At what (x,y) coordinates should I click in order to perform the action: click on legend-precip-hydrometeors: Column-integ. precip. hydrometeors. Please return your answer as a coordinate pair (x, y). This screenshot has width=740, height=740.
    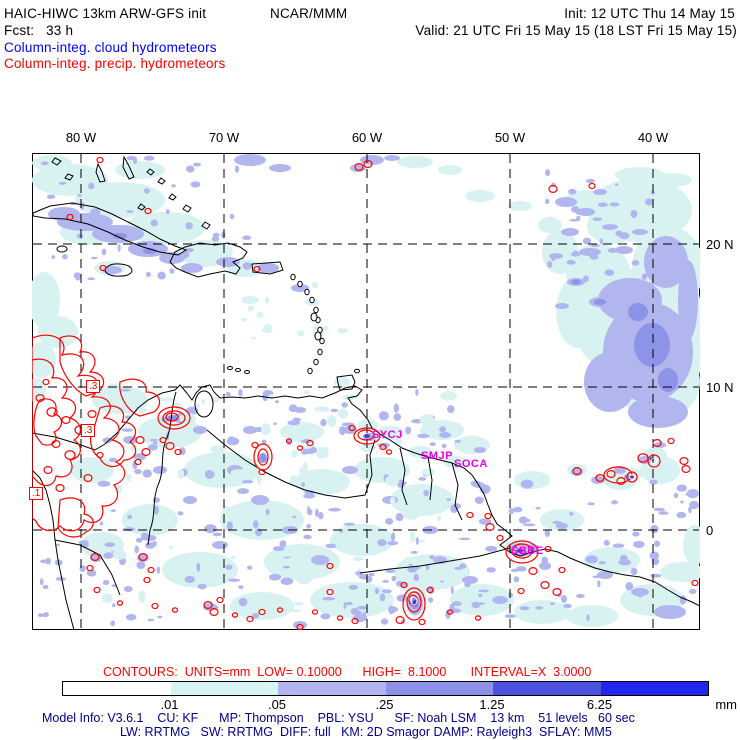
    Looking at the image, I should click on (115, 63).